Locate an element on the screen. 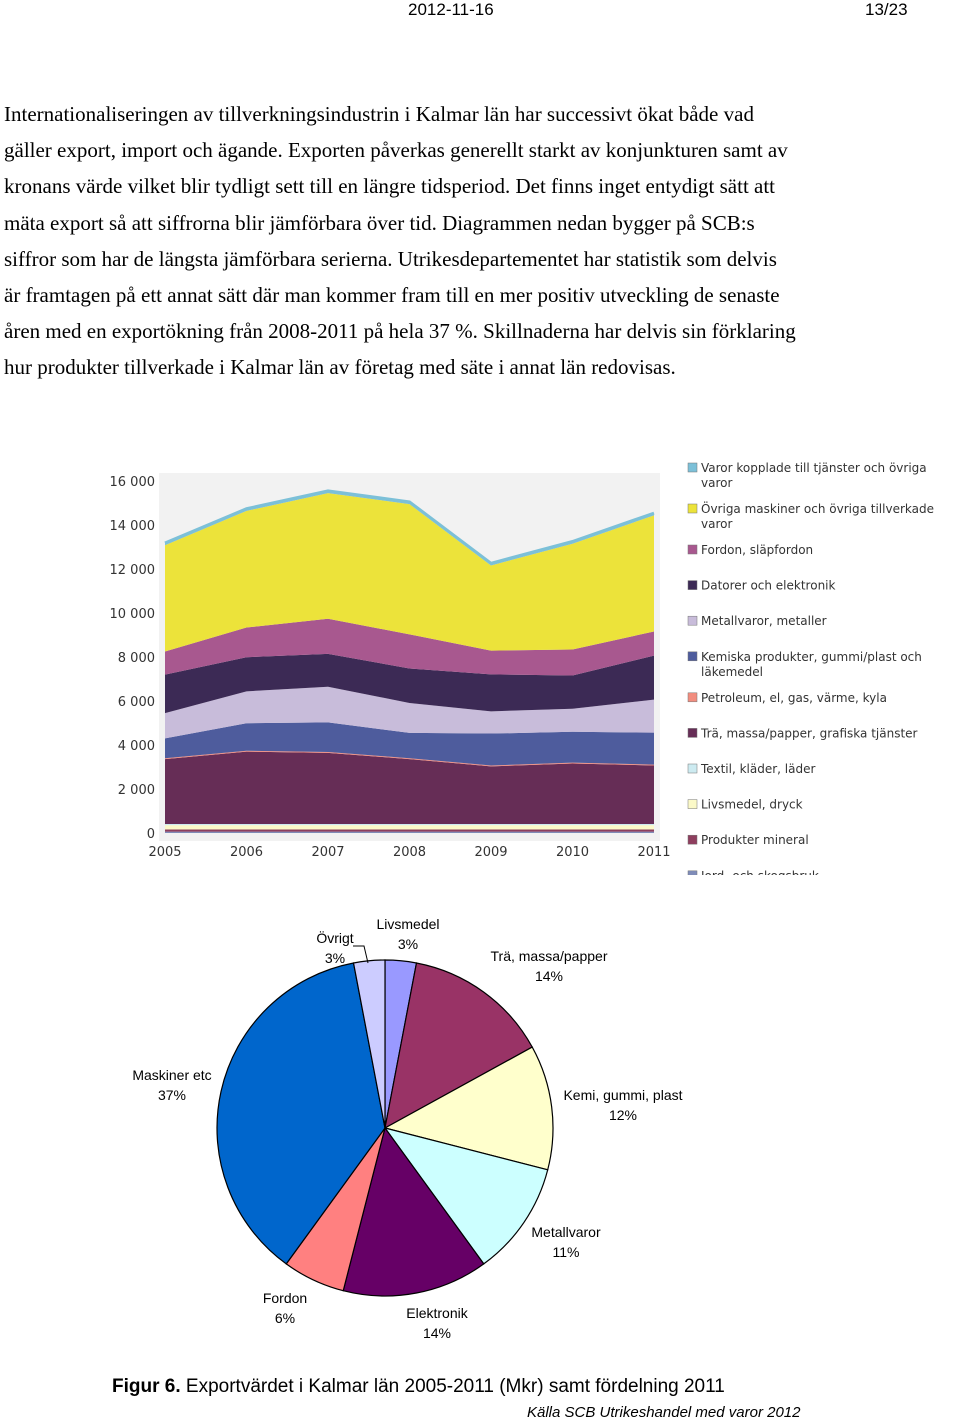 The image size is (960, 1423). pie-slice-label: Metallvaror is located at coordinates (566, 1232).